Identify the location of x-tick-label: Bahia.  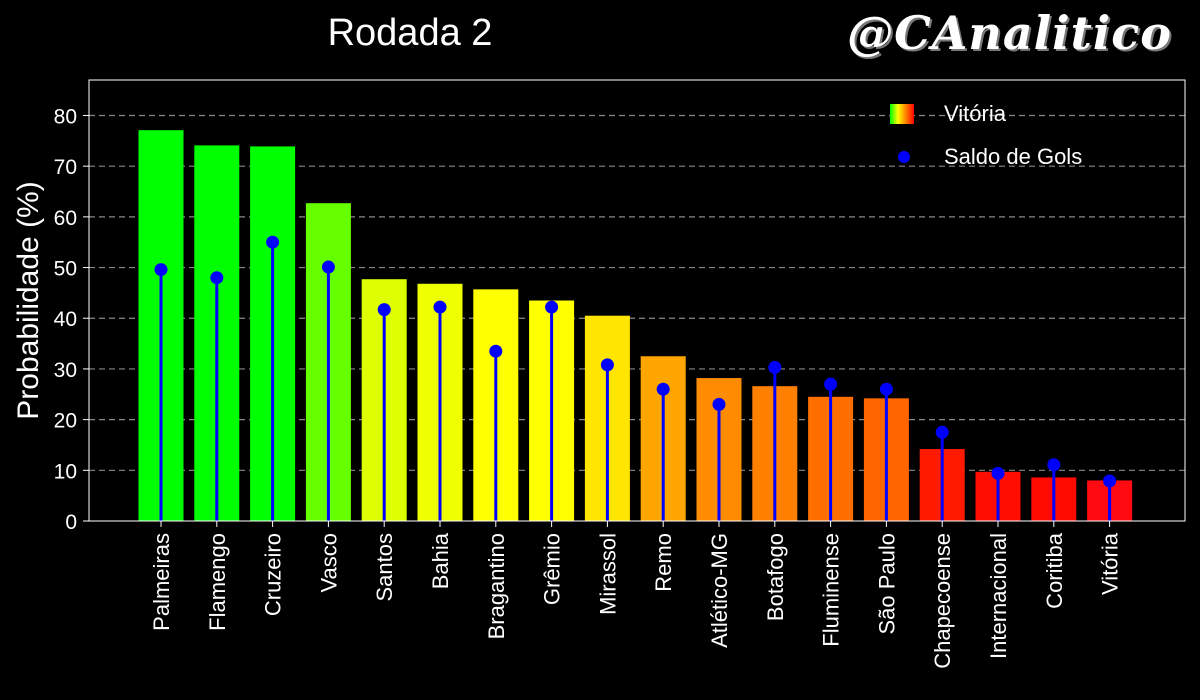
(440, 560).